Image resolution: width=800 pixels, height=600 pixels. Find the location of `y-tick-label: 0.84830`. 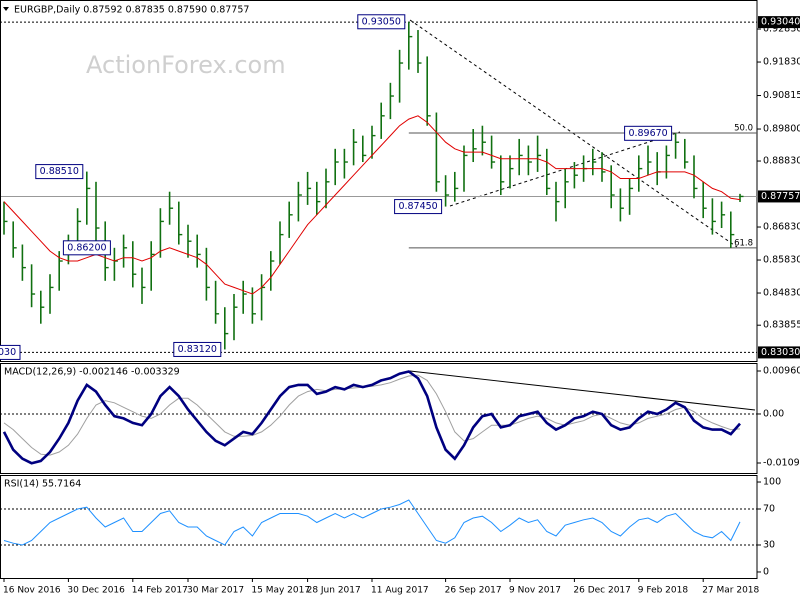

y-tick-label: 0.84830 is located at coordinates (781, 293).